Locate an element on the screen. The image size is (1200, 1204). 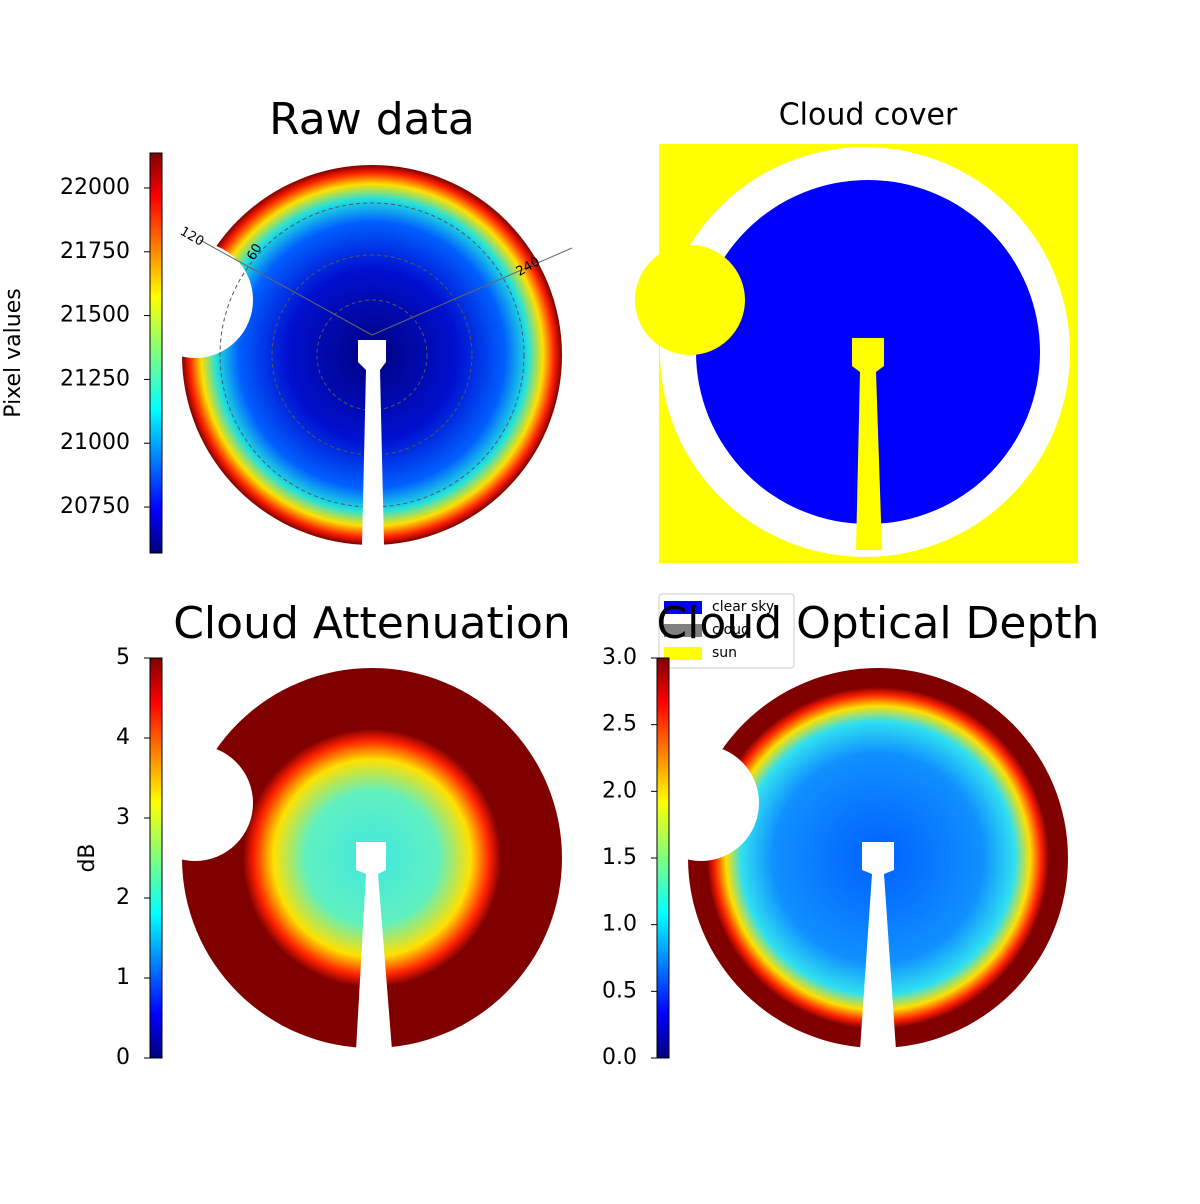
colorbar-tick-label: 2.5 is located at coordinates (619, 724).